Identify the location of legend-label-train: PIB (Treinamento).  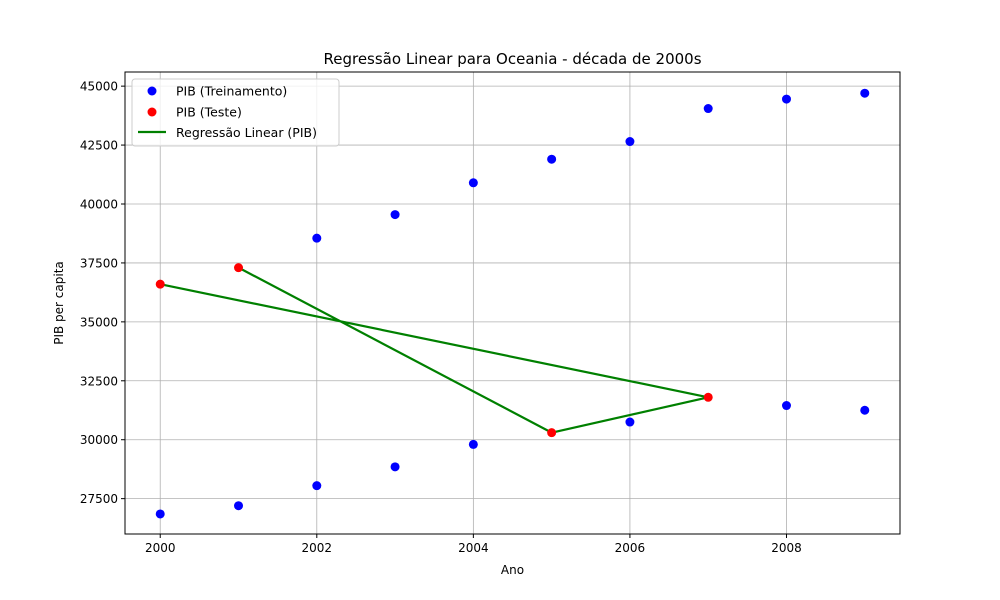
(231, 91).